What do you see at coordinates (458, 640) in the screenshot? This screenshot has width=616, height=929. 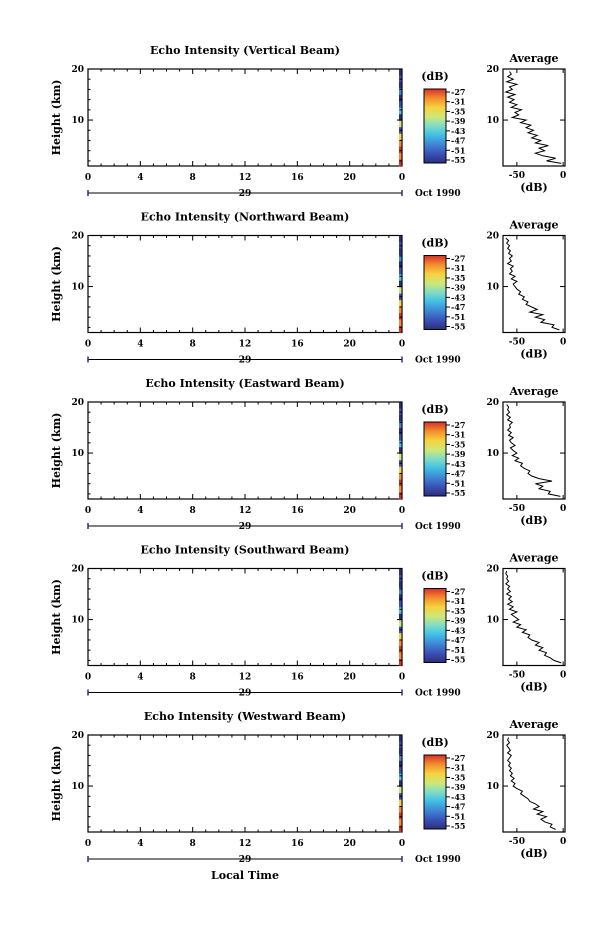 I see `colorbar-tick-label: -47` at bounding box center [458, 640].